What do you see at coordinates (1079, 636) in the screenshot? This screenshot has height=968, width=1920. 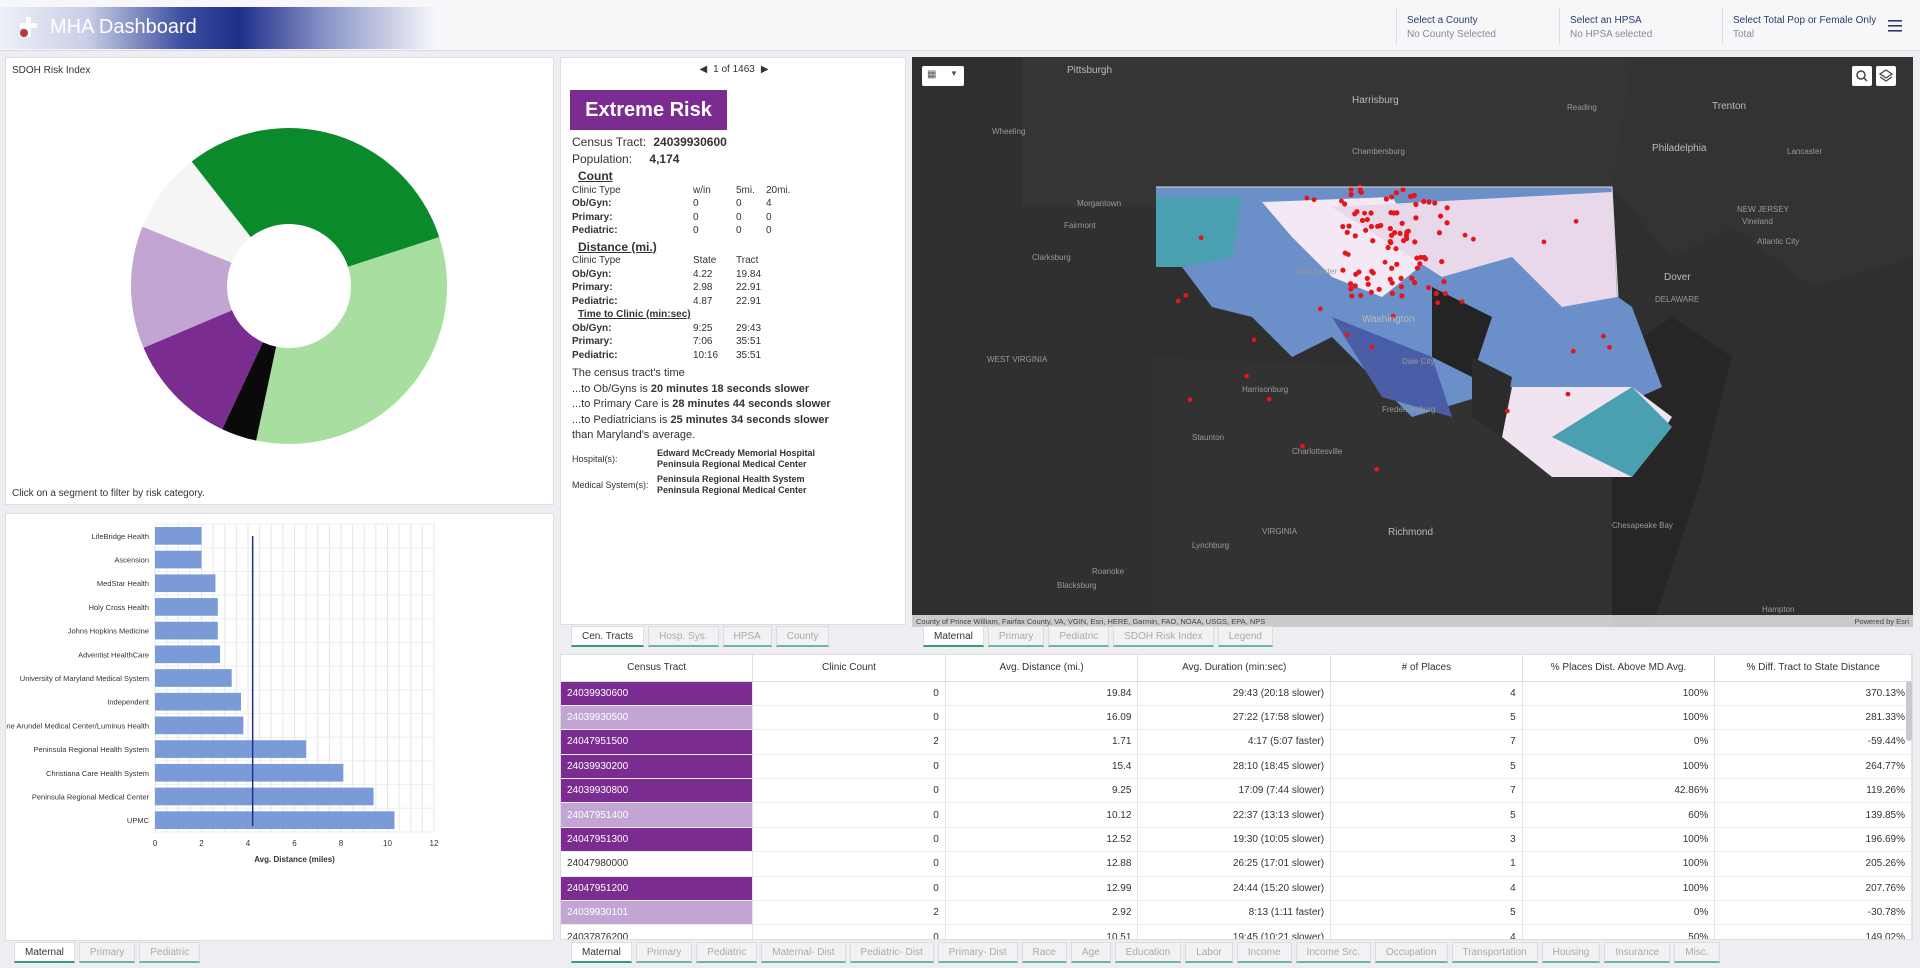 I see `map-tab-pediatric: Pediatric` at bounding box center [1079, 636].